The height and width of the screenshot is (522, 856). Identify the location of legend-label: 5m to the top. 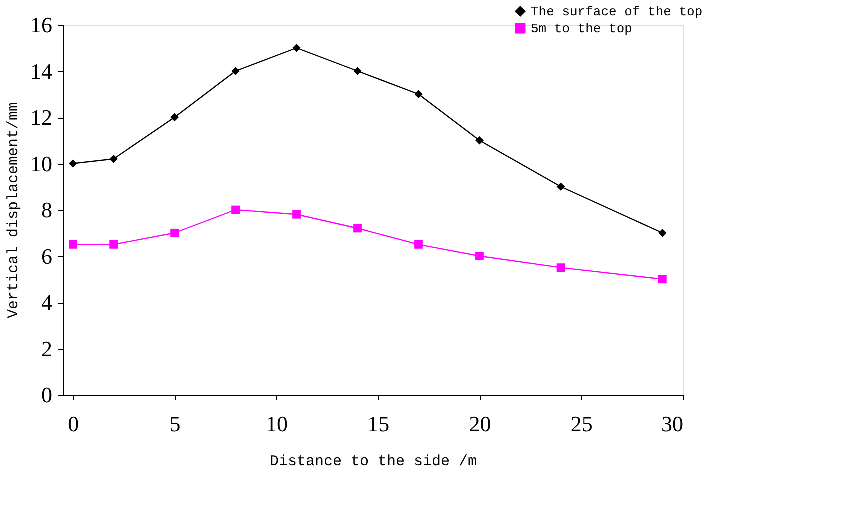
(581, 29).